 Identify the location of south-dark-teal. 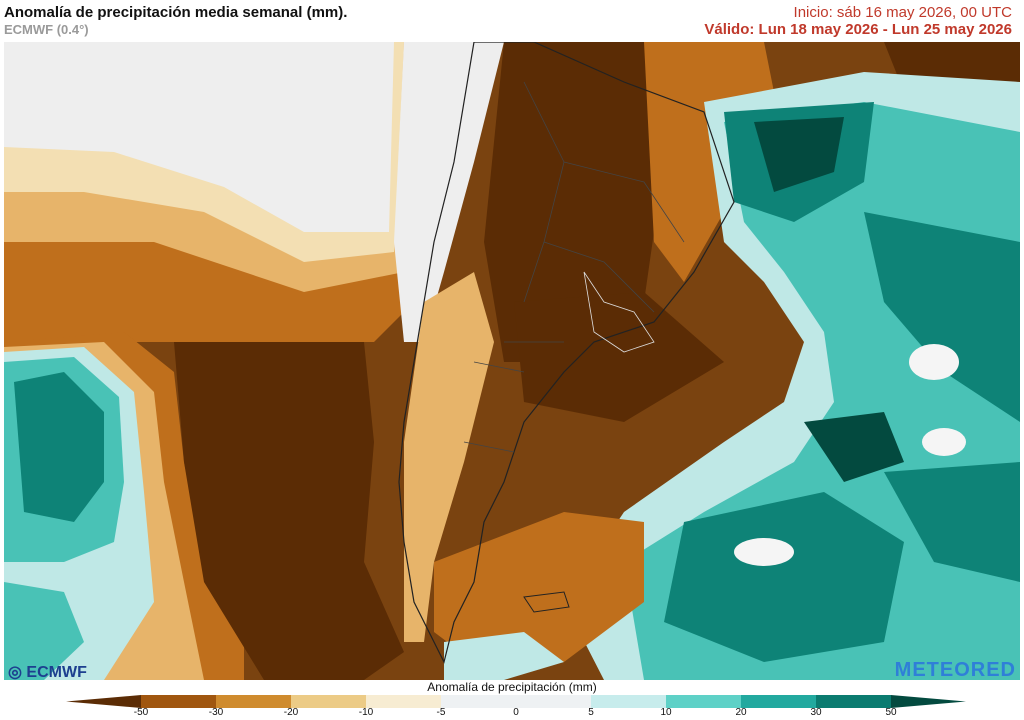
(784, 577).